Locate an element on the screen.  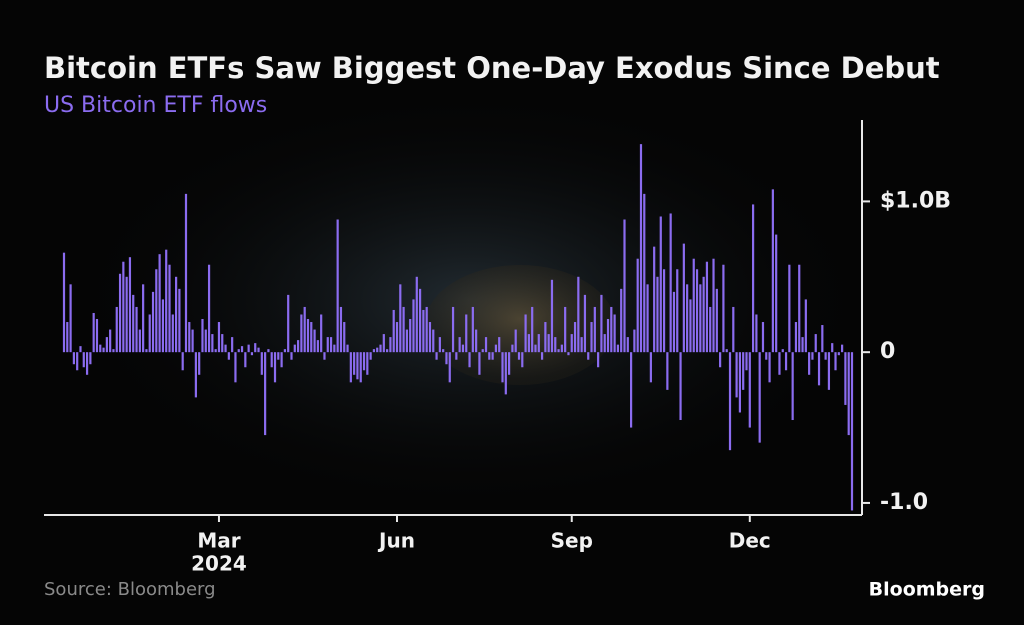
source: Source: Bloomberg is located at coordinates (130, 589).